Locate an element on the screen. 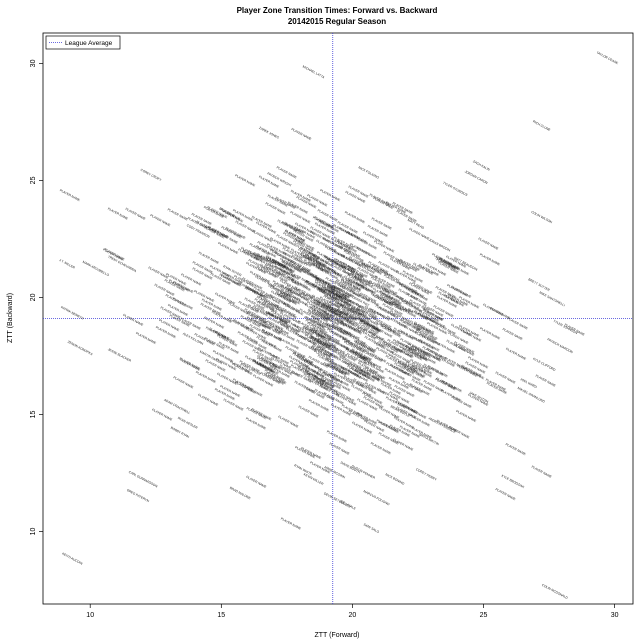  player-label: JONAS BRODIN is located at coordinates (440, 245).